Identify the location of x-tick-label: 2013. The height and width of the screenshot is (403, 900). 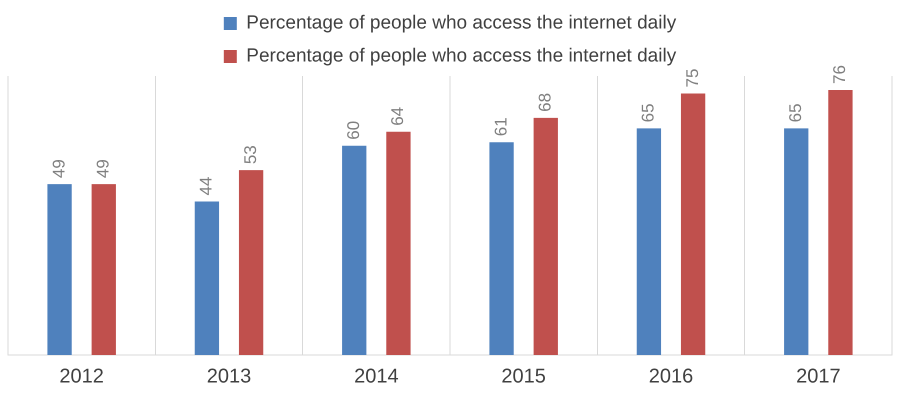
(229, 377).